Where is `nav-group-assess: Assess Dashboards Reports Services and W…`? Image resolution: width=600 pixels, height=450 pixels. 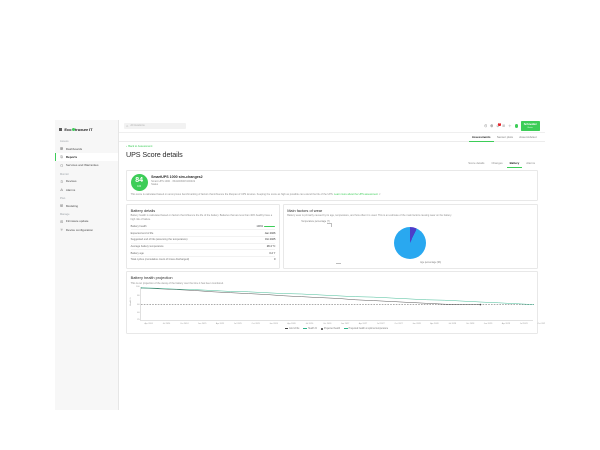
nav-group-assess: Assess Dashboards Reports Services and W… is located at coordinates (86, 153).